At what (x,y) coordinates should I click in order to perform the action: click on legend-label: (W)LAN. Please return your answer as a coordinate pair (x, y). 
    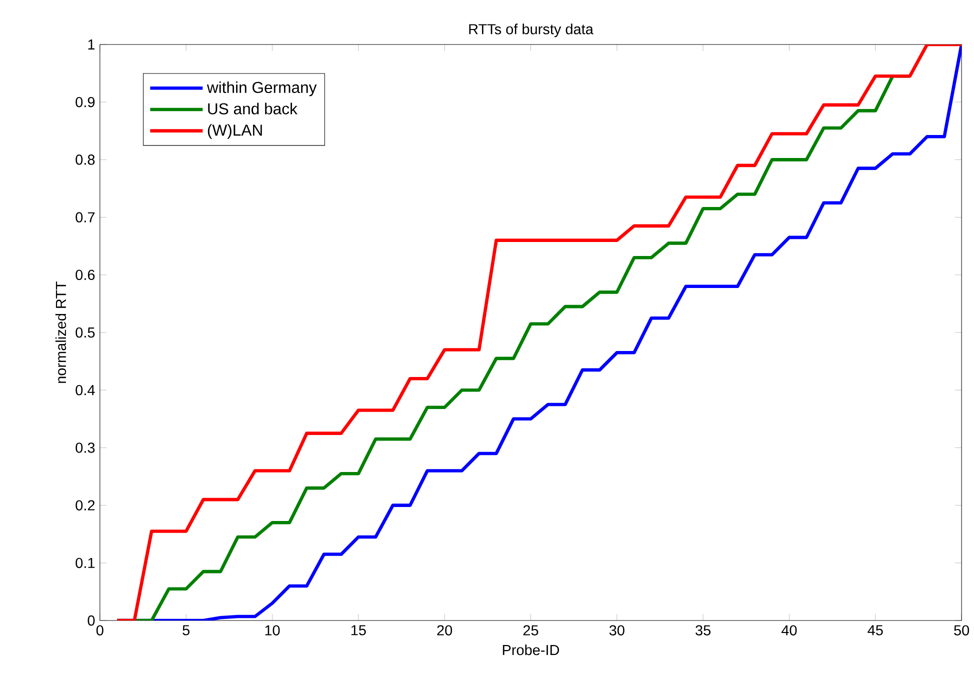
    Looking at the image, I should click on (235, 131).